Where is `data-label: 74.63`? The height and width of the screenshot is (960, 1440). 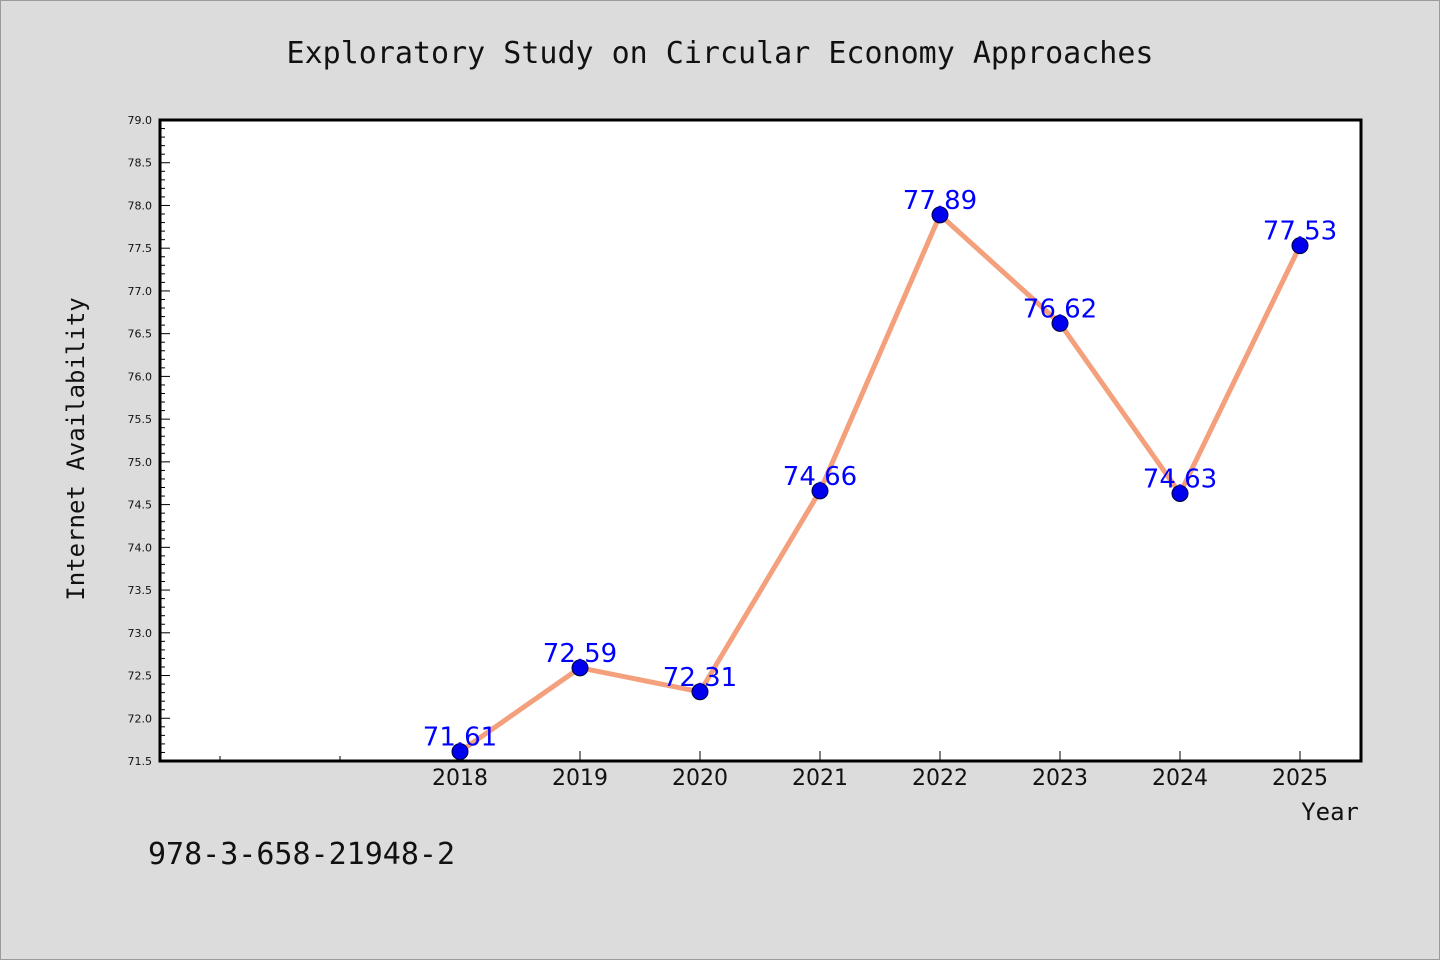
data-label: 74.63 is located at coordinates (1180, 479).